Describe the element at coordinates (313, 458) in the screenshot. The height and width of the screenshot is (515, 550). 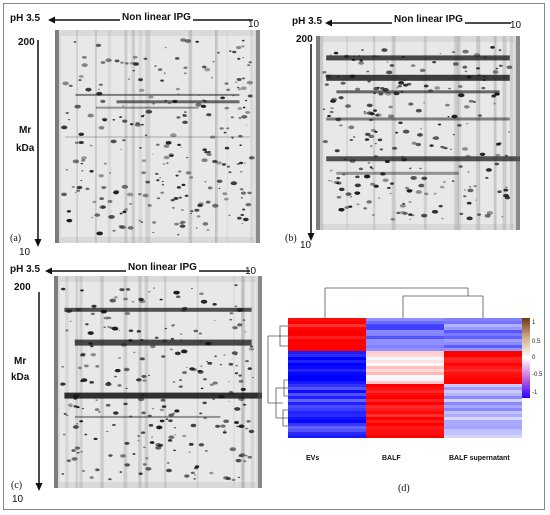
I see `heatmap-column-label-evs: EVs` at that location.